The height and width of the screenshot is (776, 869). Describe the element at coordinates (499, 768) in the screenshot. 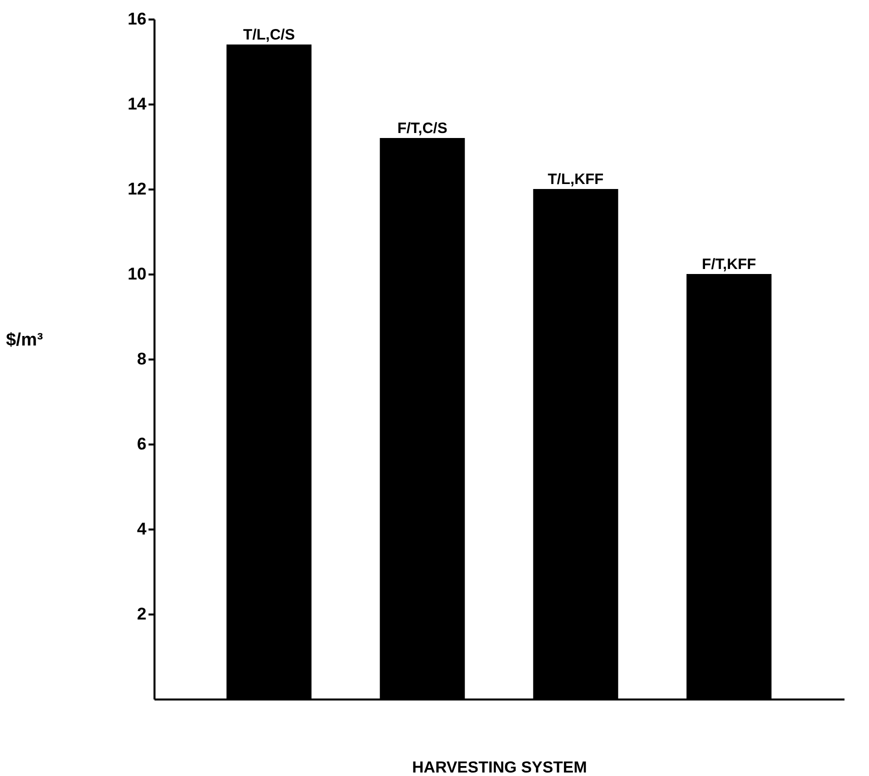

I see `x-axis-title: HARVESTING SYSTEM` at that location.